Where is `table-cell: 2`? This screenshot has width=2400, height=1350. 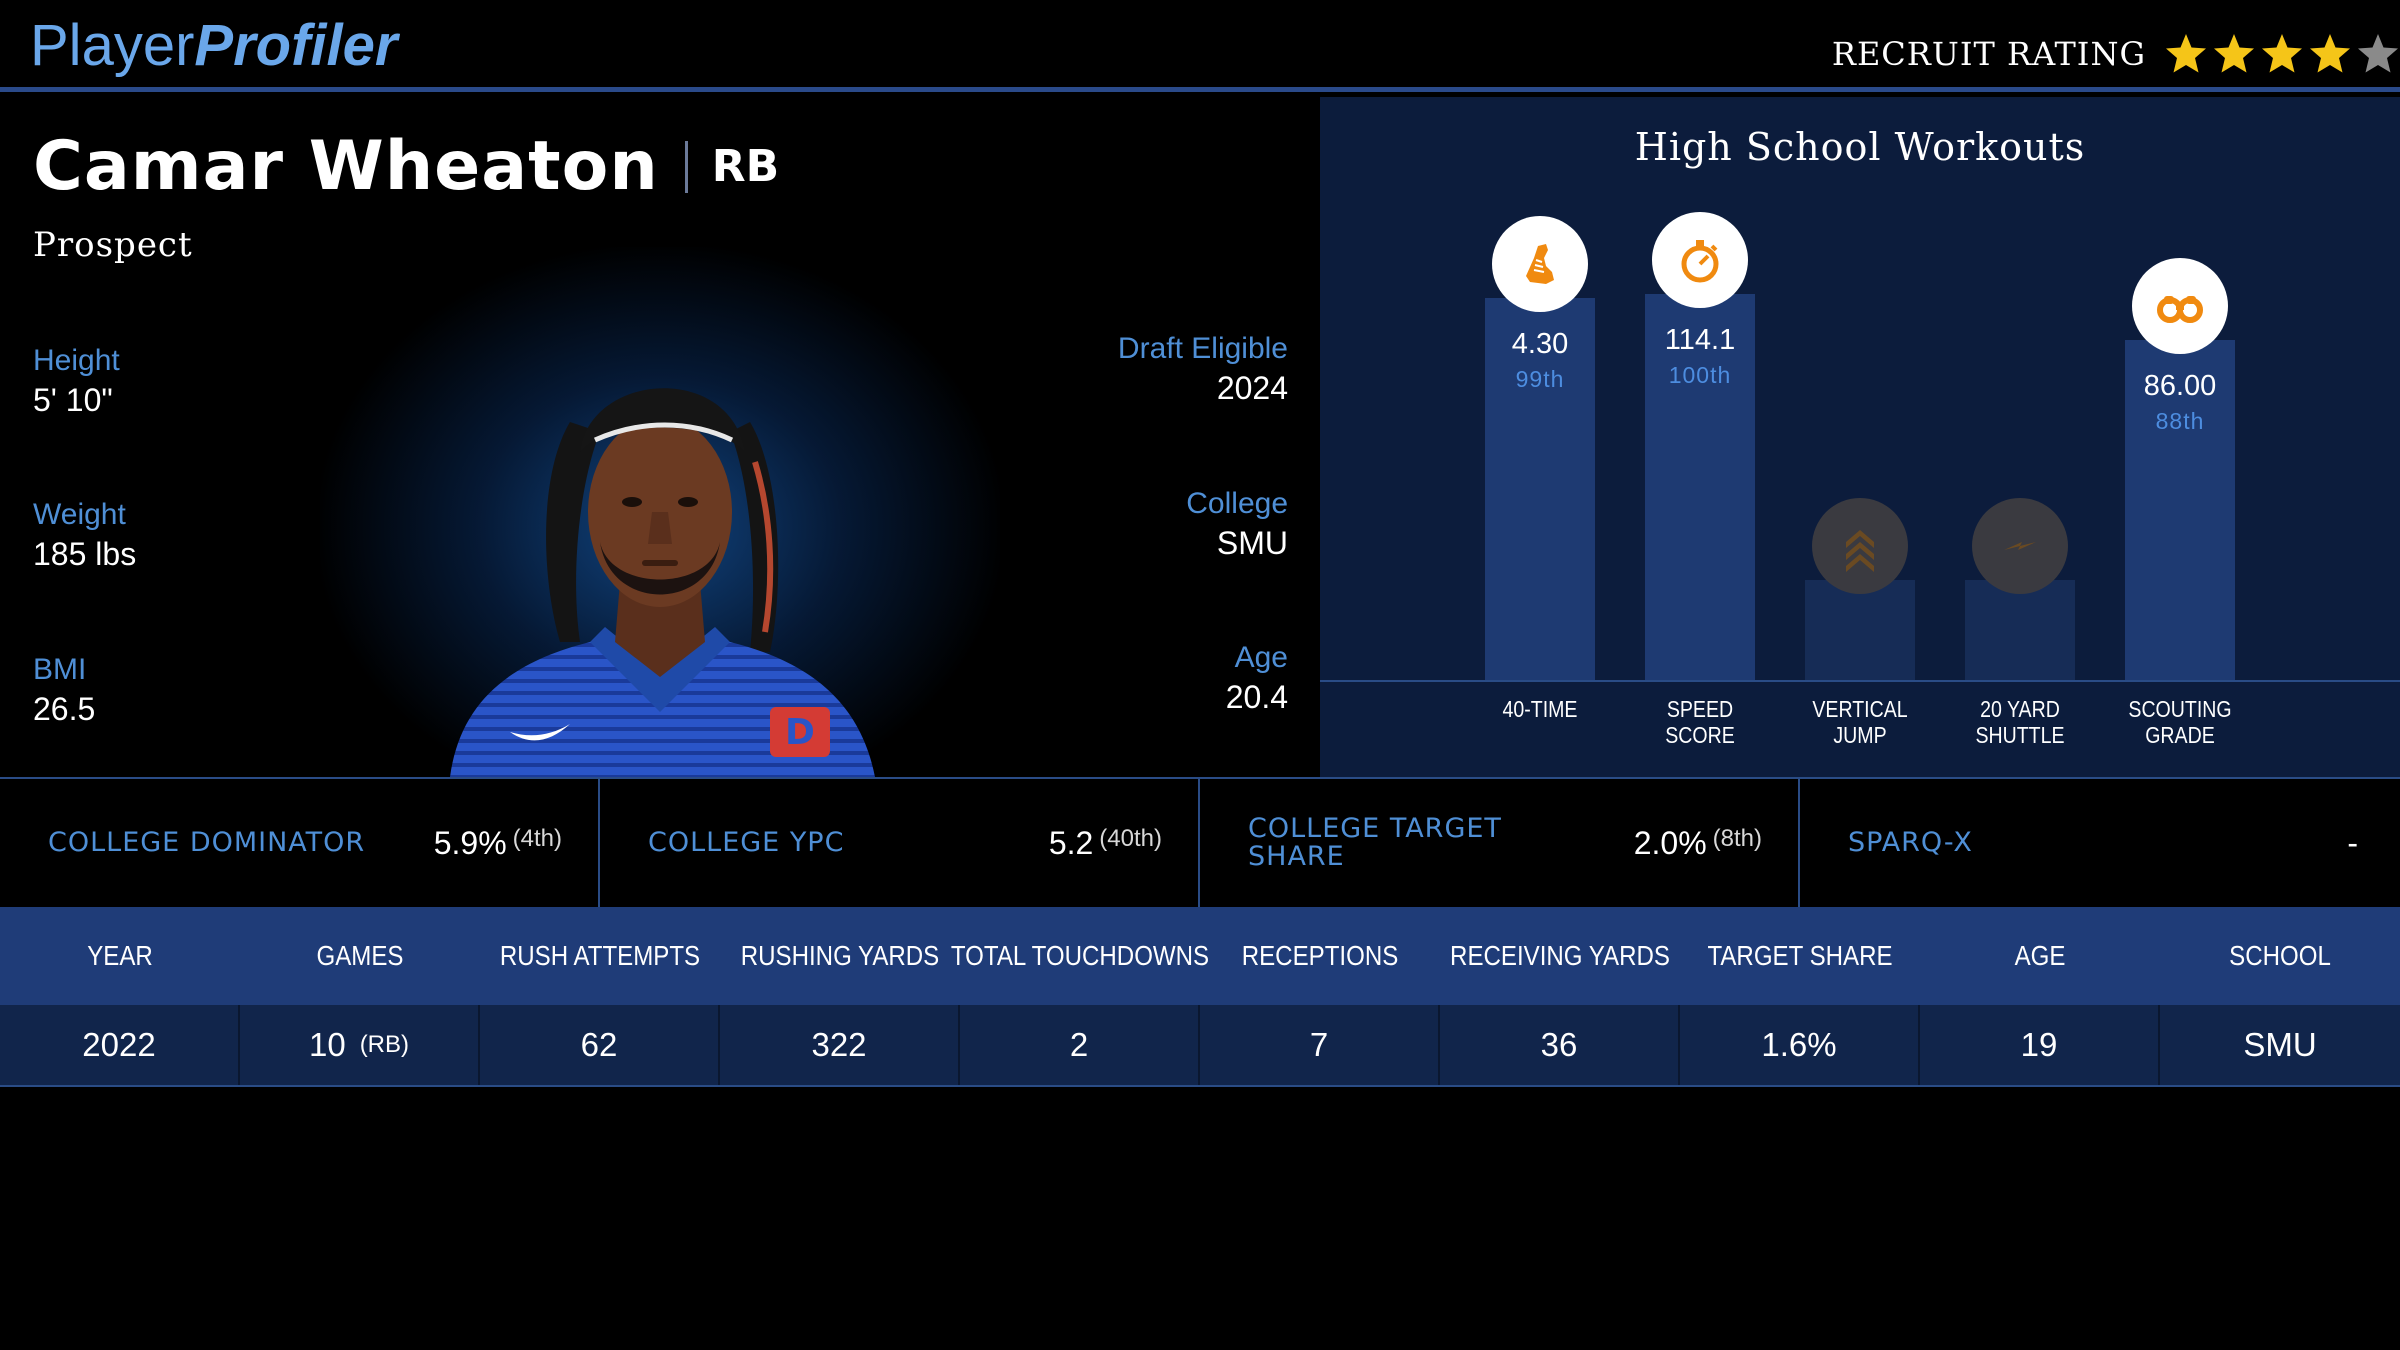
table-cell: 2 is located at coordinates (1080, 1045).